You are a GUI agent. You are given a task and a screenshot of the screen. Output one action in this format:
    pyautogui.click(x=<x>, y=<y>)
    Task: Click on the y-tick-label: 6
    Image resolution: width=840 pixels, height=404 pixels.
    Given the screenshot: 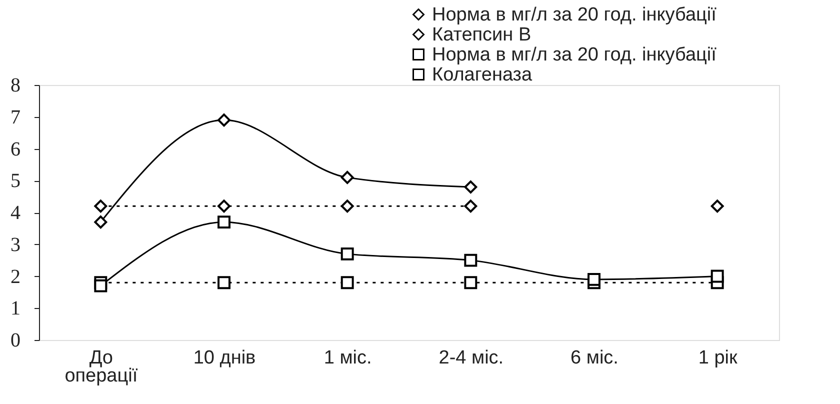 What is the action you would take?
    pyautogui.click(x=15, y=149)
    